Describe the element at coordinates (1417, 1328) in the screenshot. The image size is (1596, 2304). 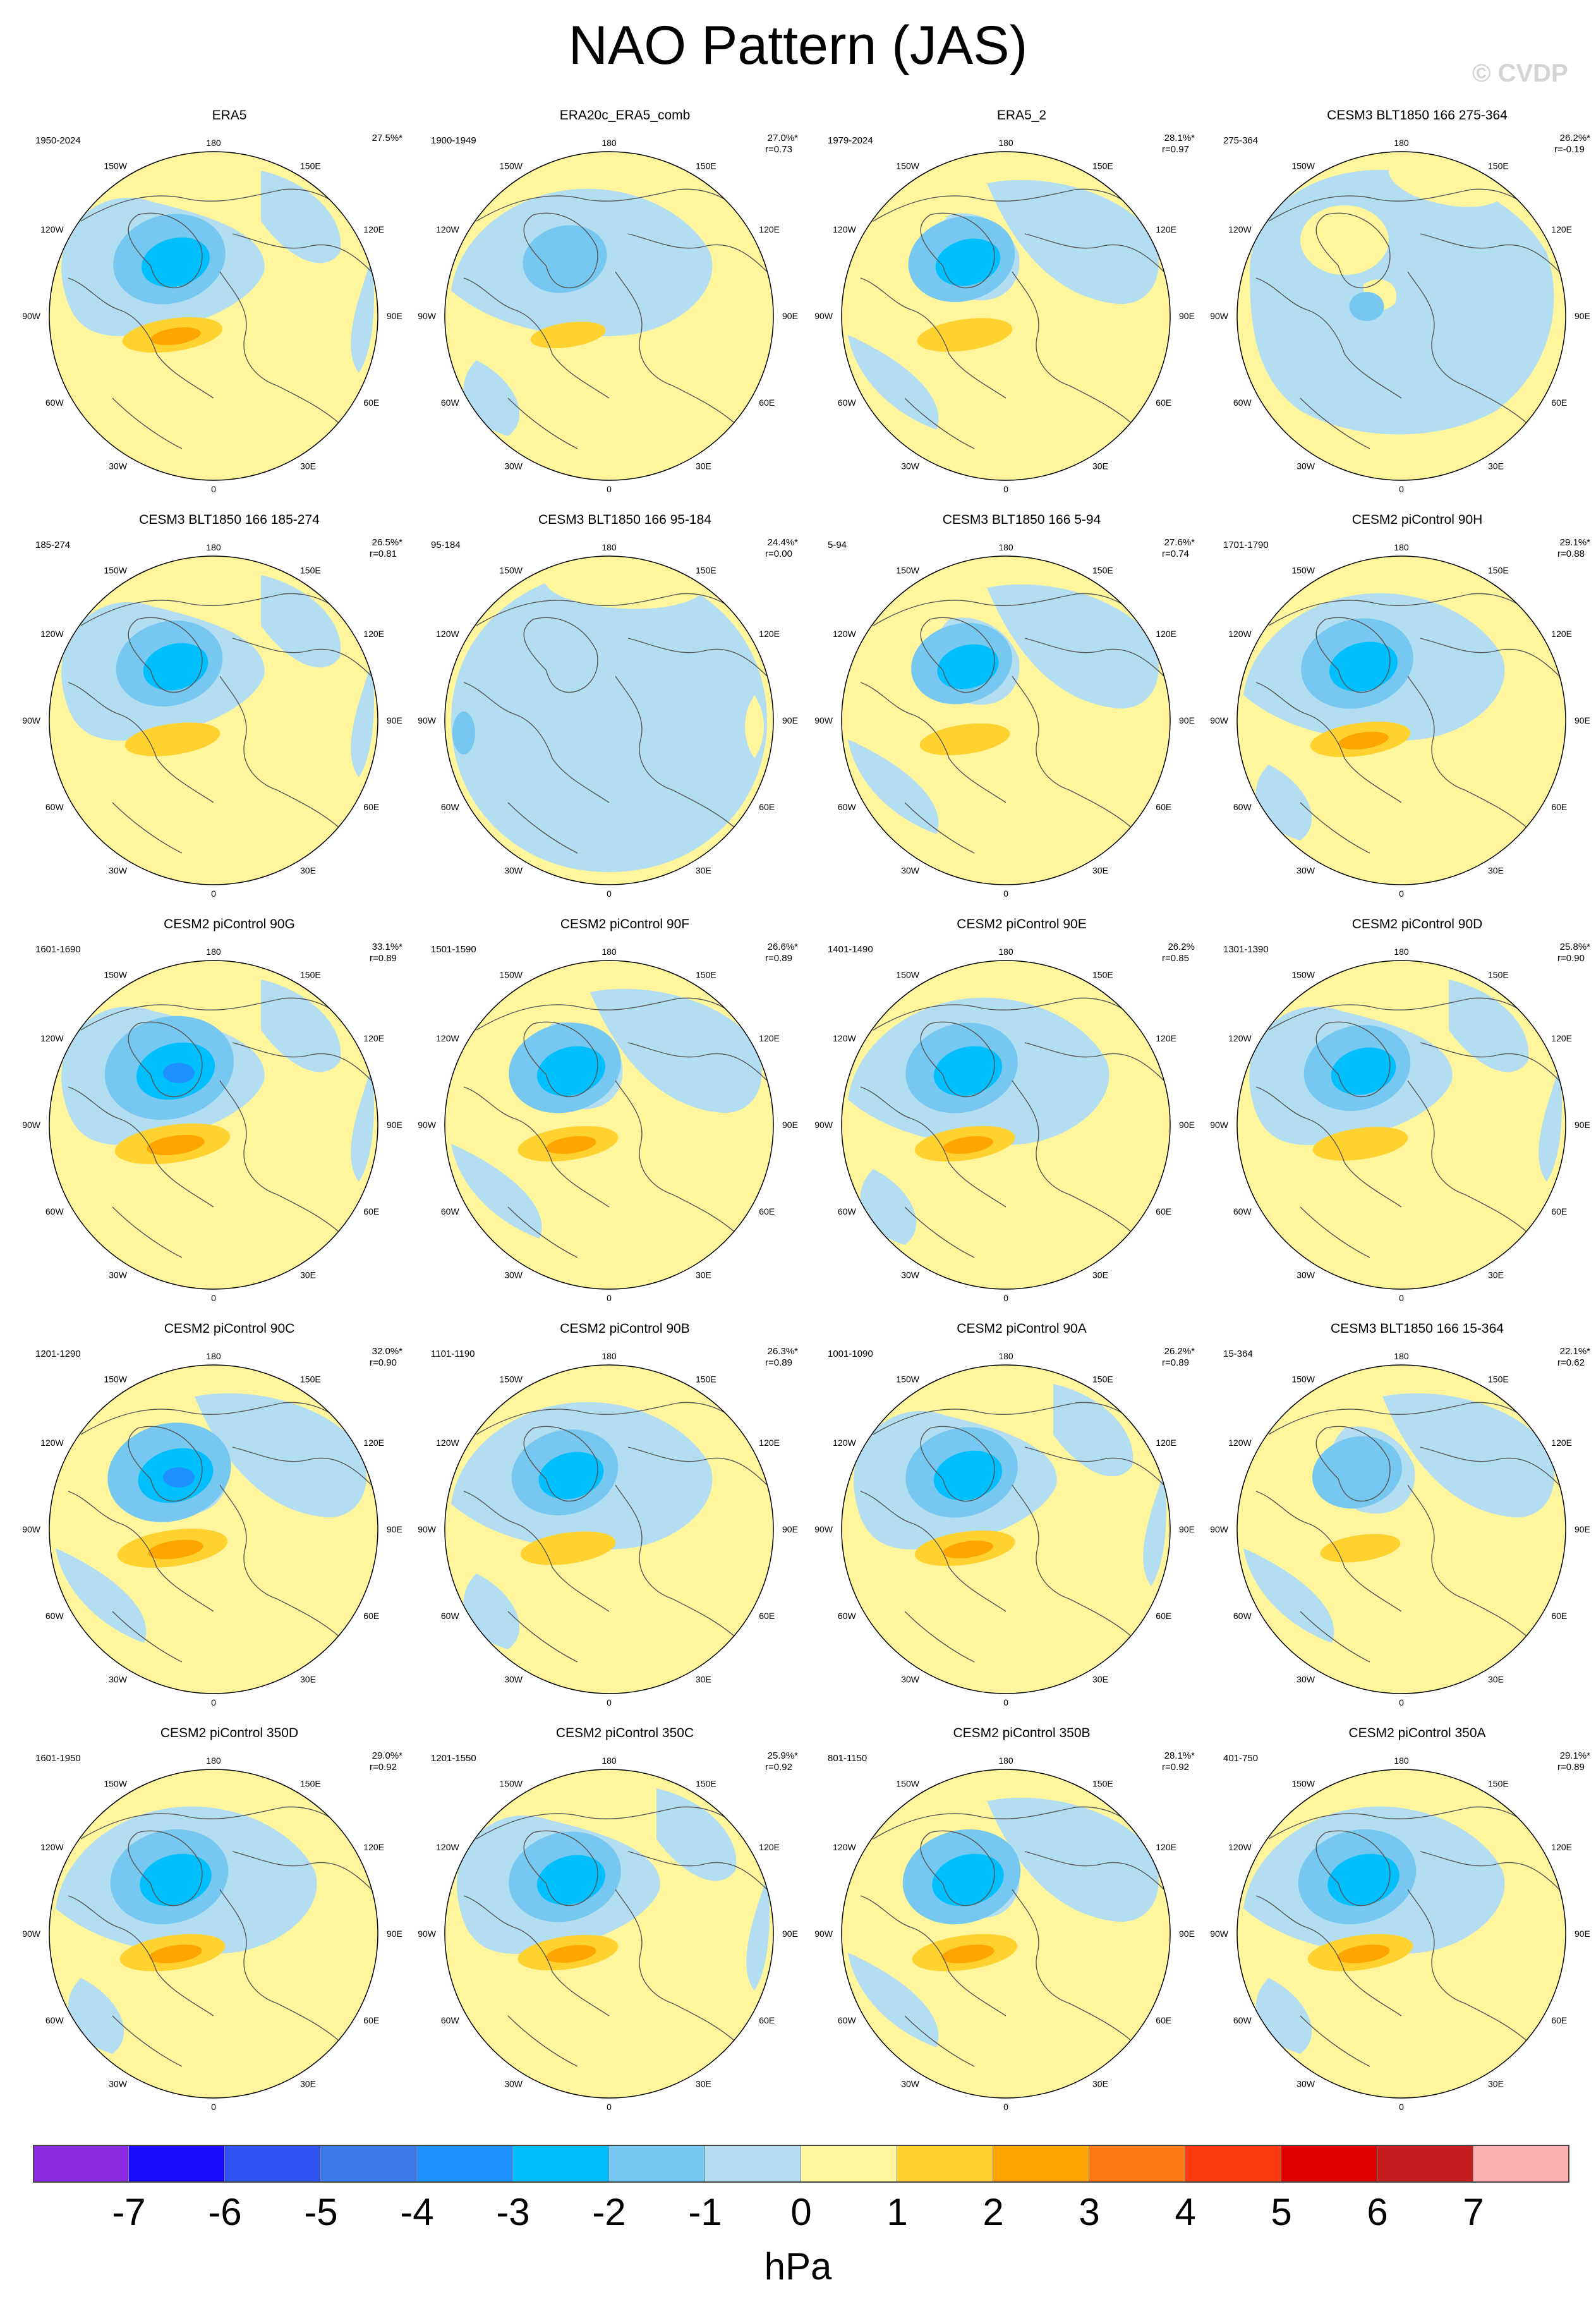
I see `panel-title: CESM3 BLT1850 166 15-364` at that location.